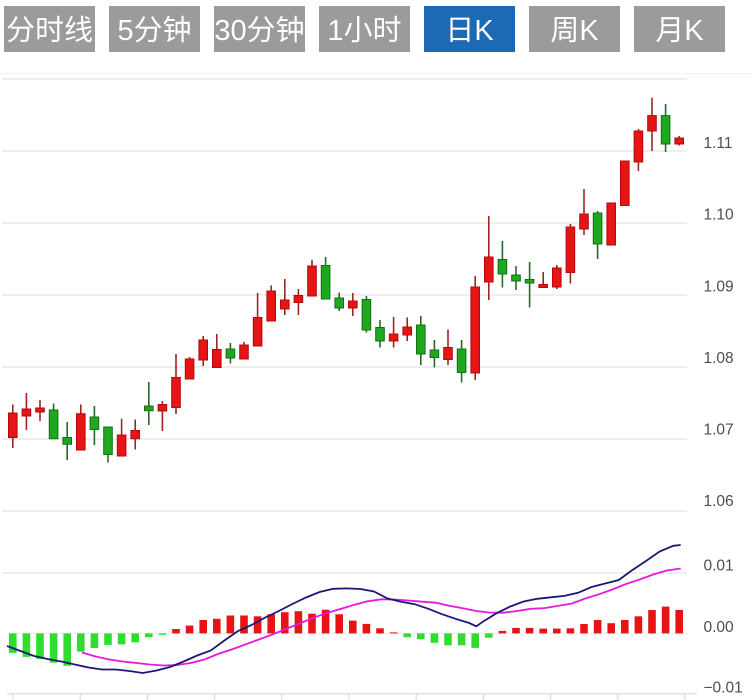 This screenshot has width=752, height=700. What do you see at coordinates (719, 358) in the screenshot?
I see `svg-text: 1.08` at bounding box center [719, 358].